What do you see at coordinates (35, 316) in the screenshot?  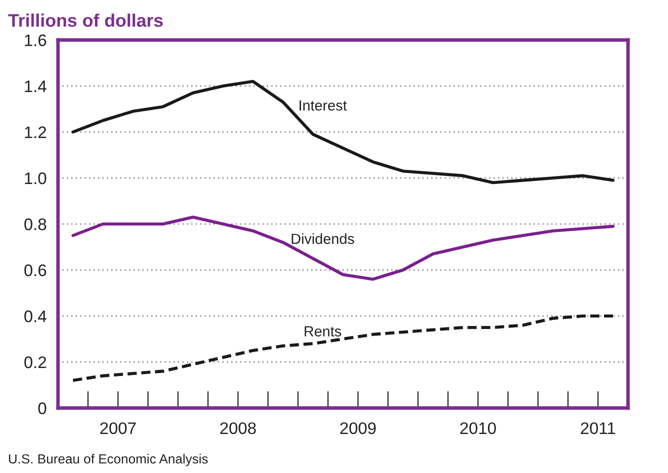 I see `y-tick-label: 0.4` at bounding box center [35, 316].